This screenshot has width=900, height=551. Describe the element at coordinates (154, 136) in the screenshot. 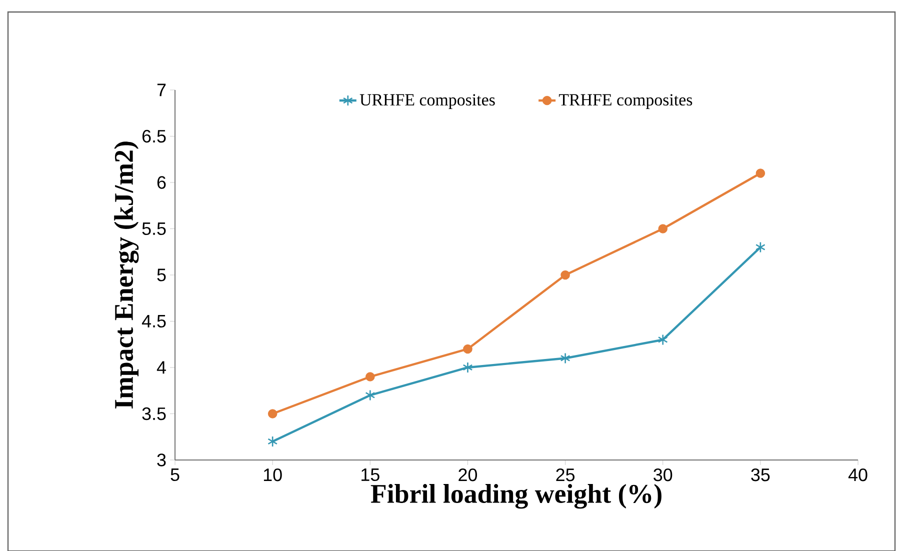

I see `y-tick-label: 6.5` at that location.